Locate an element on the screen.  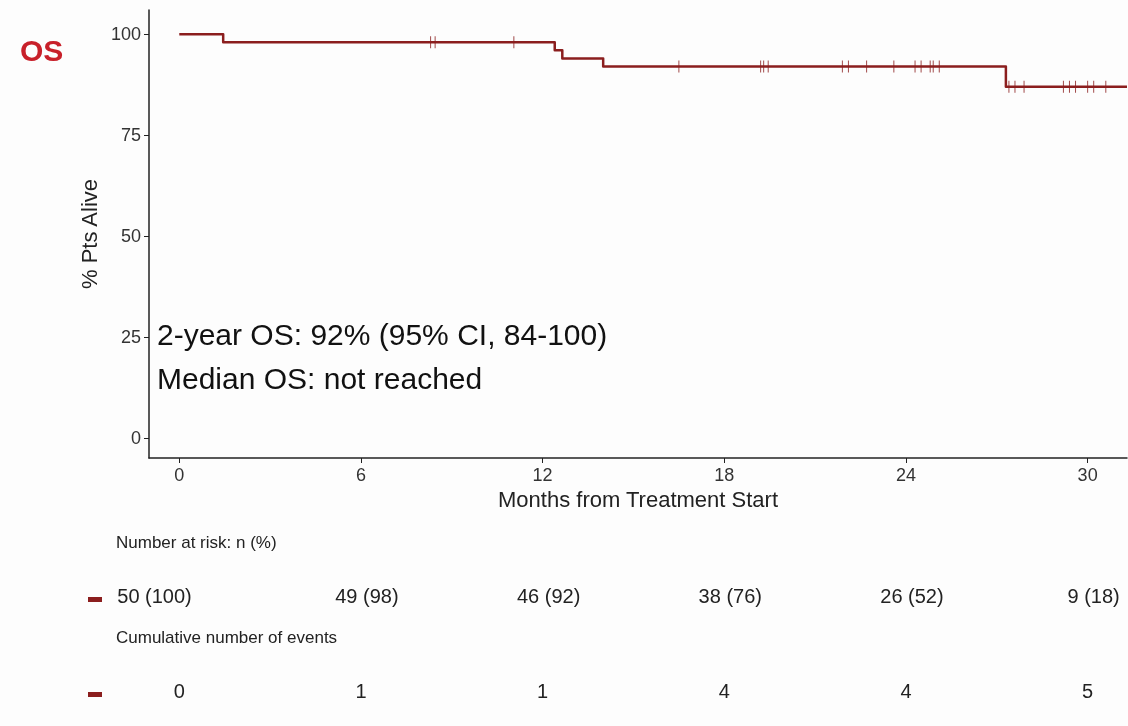
y-tick-label: 50 is located at coordinates (130, 236).